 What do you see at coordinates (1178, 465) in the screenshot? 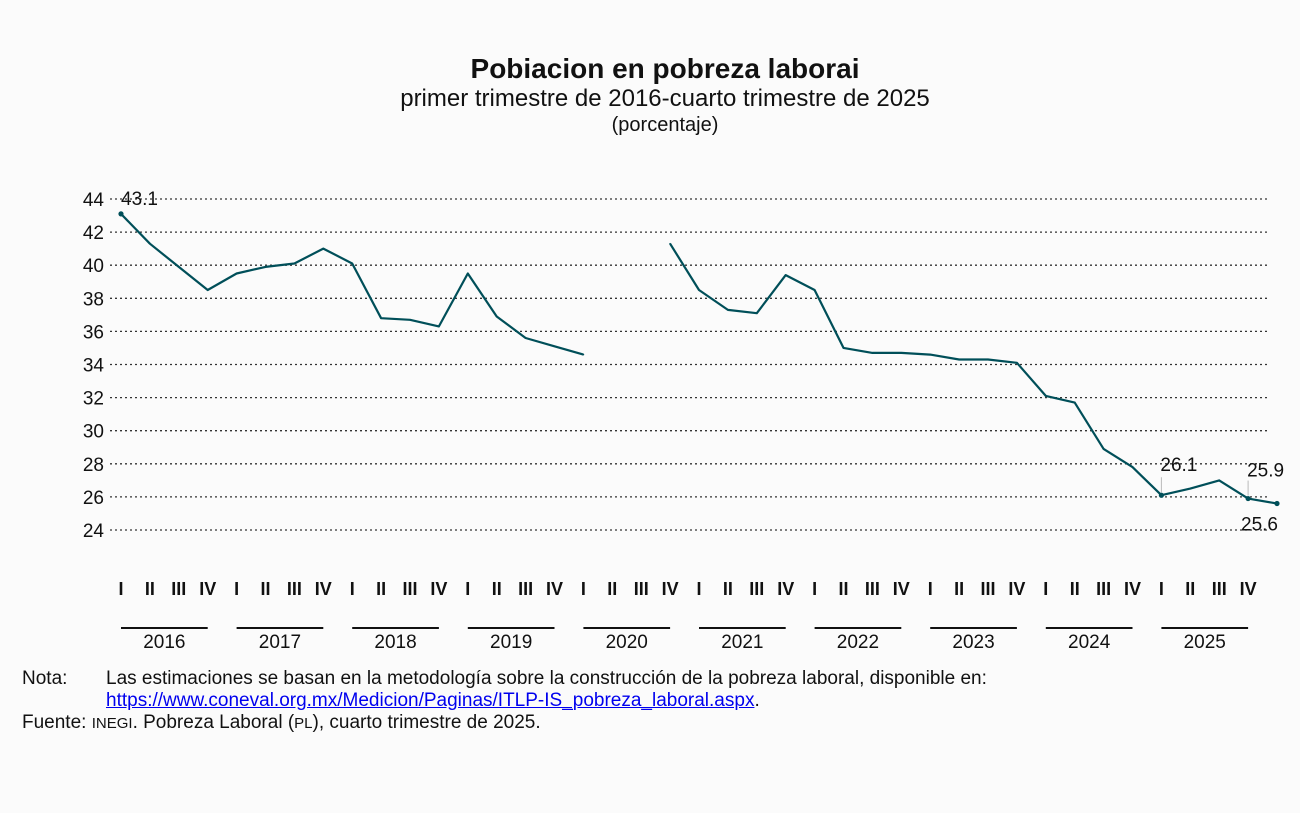
I see `data-label: 26.1` at bounding box center [1178, 465].